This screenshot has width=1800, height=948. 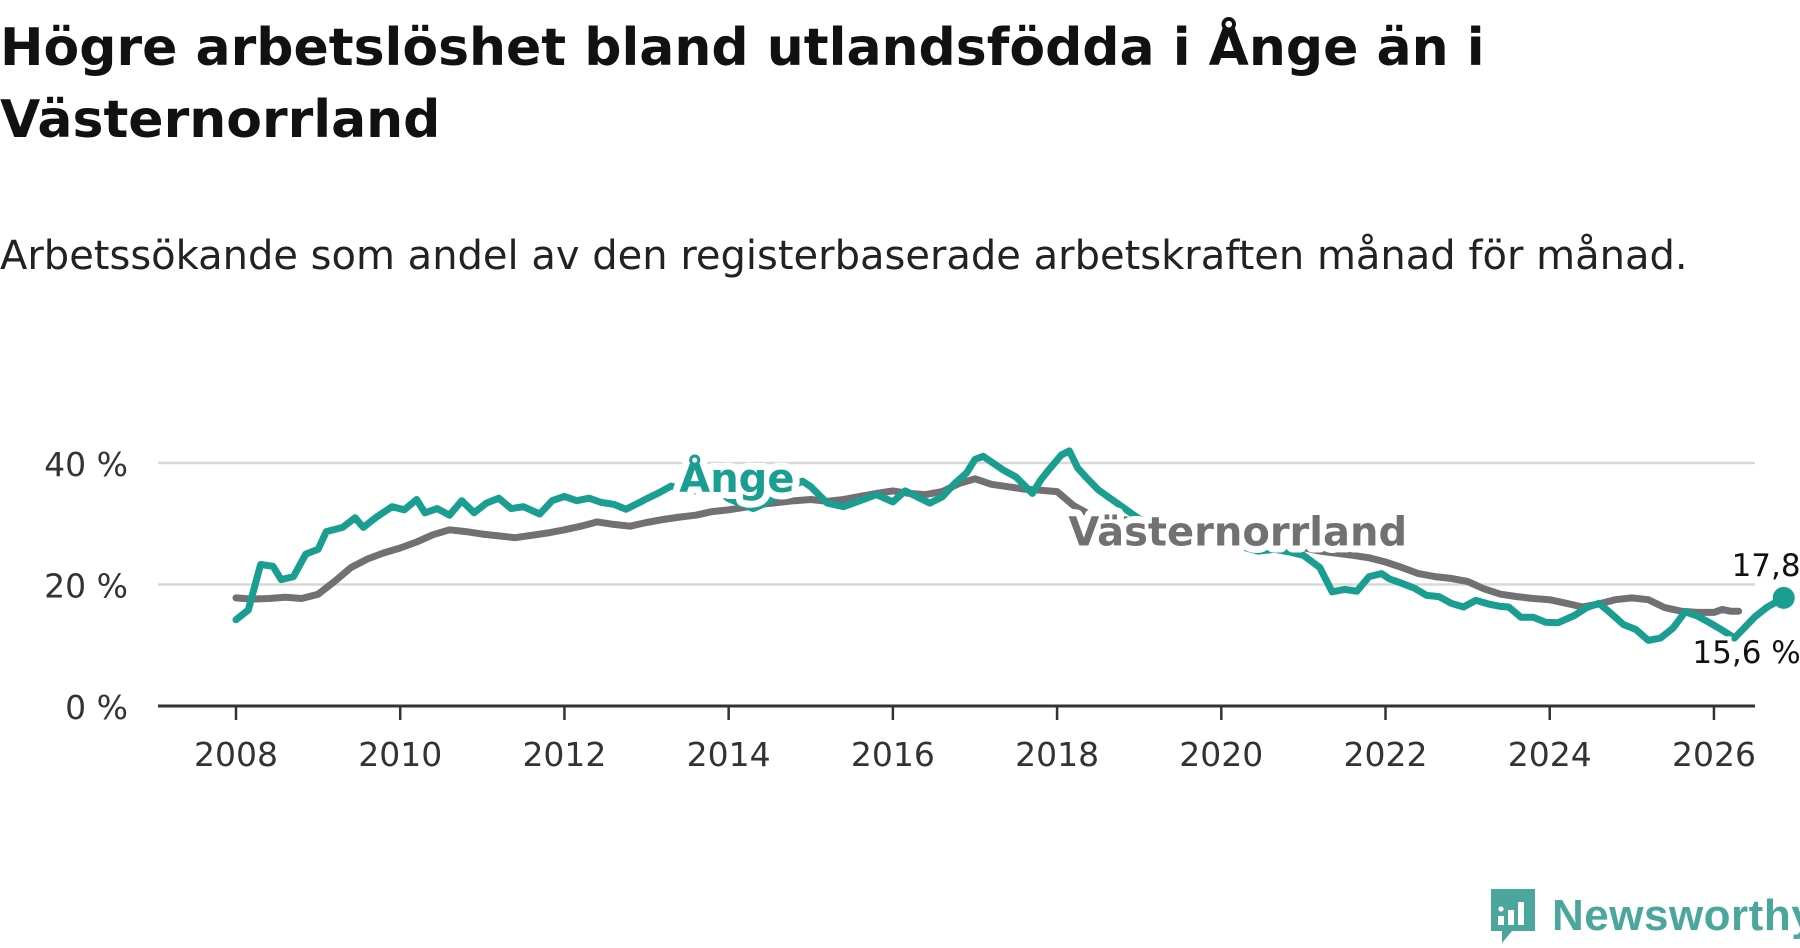 What do you see at coordinates (736, 477) in the screenshot?
I see `series-label-ange: Ånge` at bounding box center [736, 477].